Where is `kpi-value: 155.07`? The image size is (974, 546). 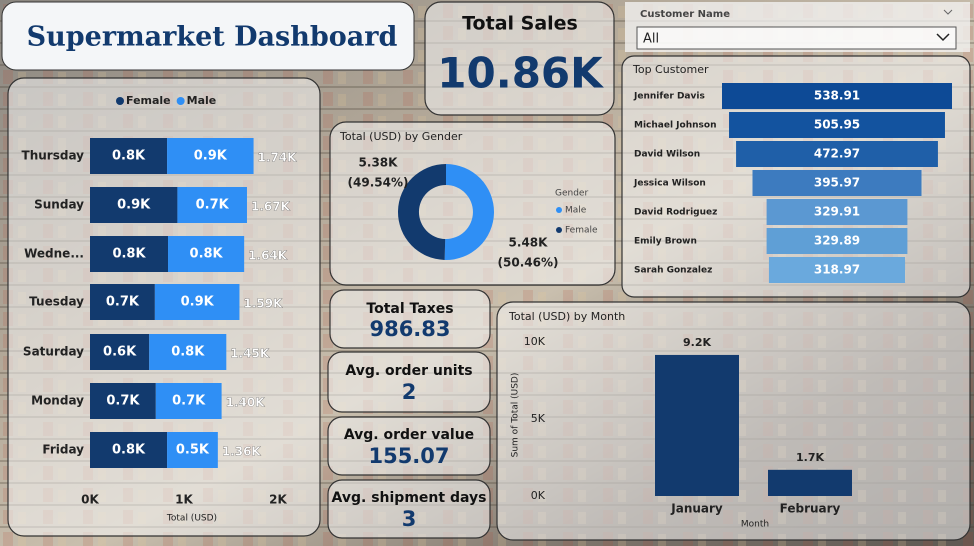 kpi-value: 155.07 is located at coordinates (408, 456).